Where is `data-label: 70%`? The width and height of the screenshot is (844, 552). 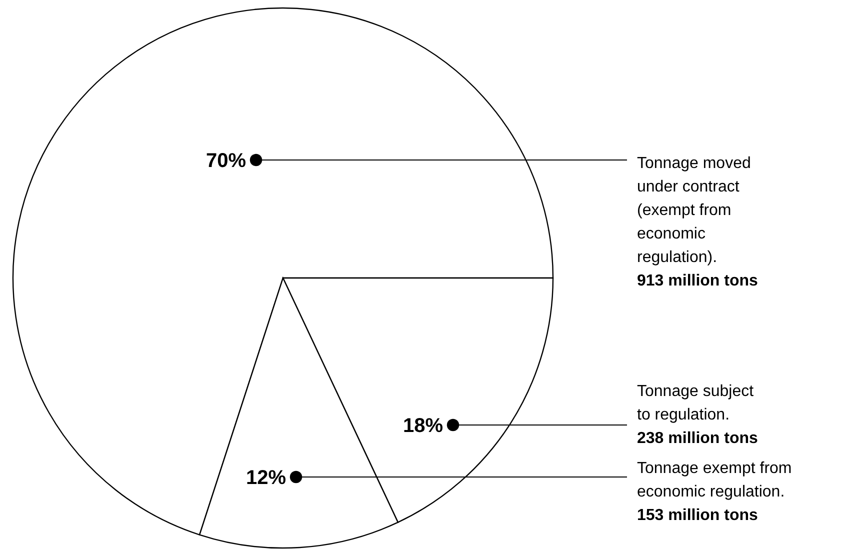
data-label: 70% is located at coordinates (226, 161).